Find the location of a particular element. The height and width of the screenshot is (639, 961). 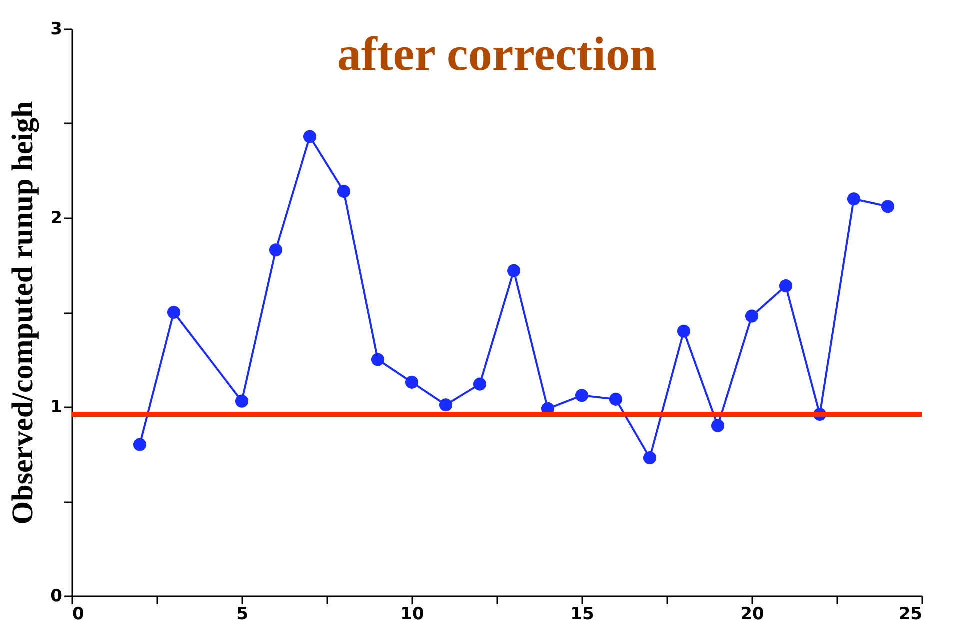

x-tick-label: 10 is located at coordinates (412, 614).